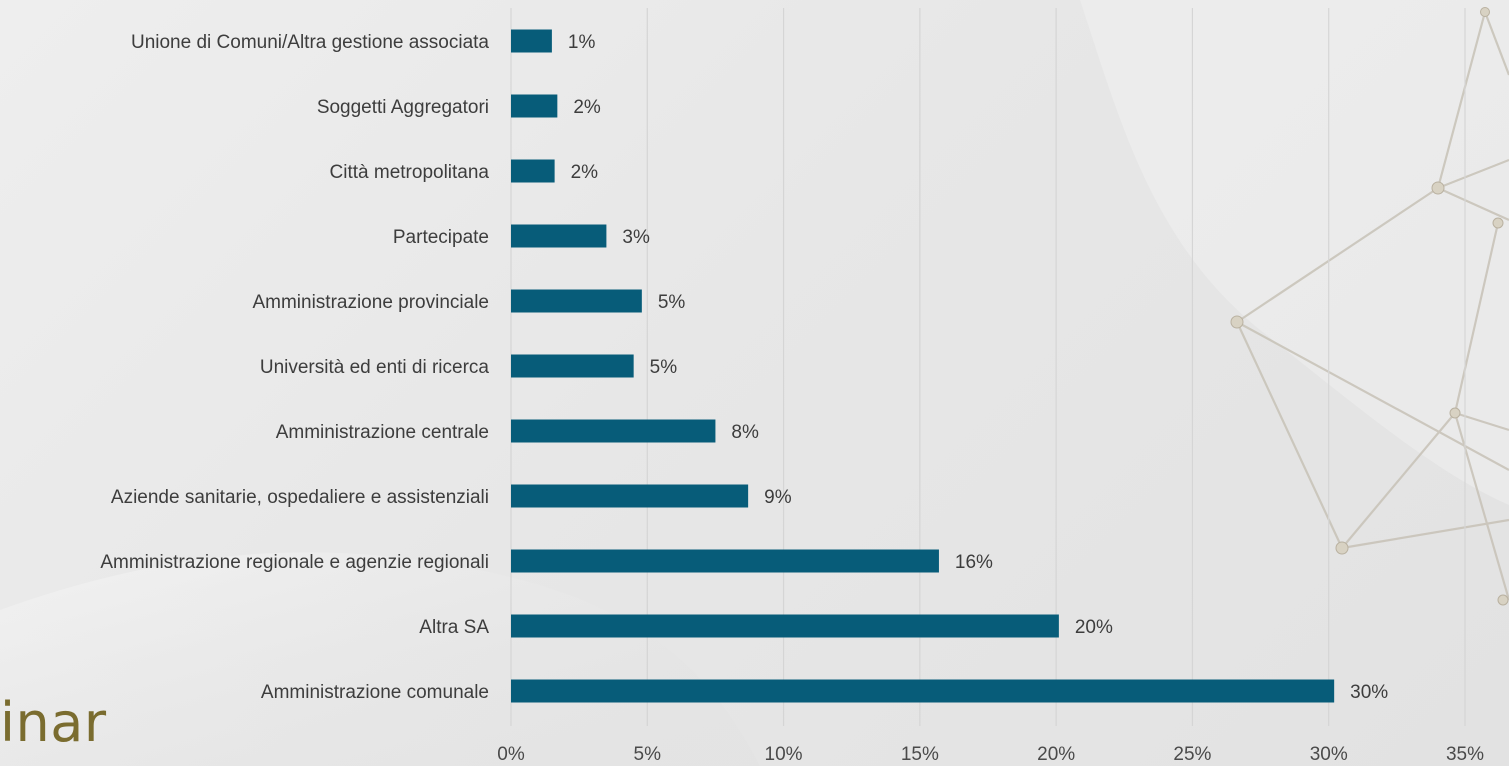 The height and width of the screenshot is (766, 1509). I want to click on category-label: Partecipate, so click(441, 237).